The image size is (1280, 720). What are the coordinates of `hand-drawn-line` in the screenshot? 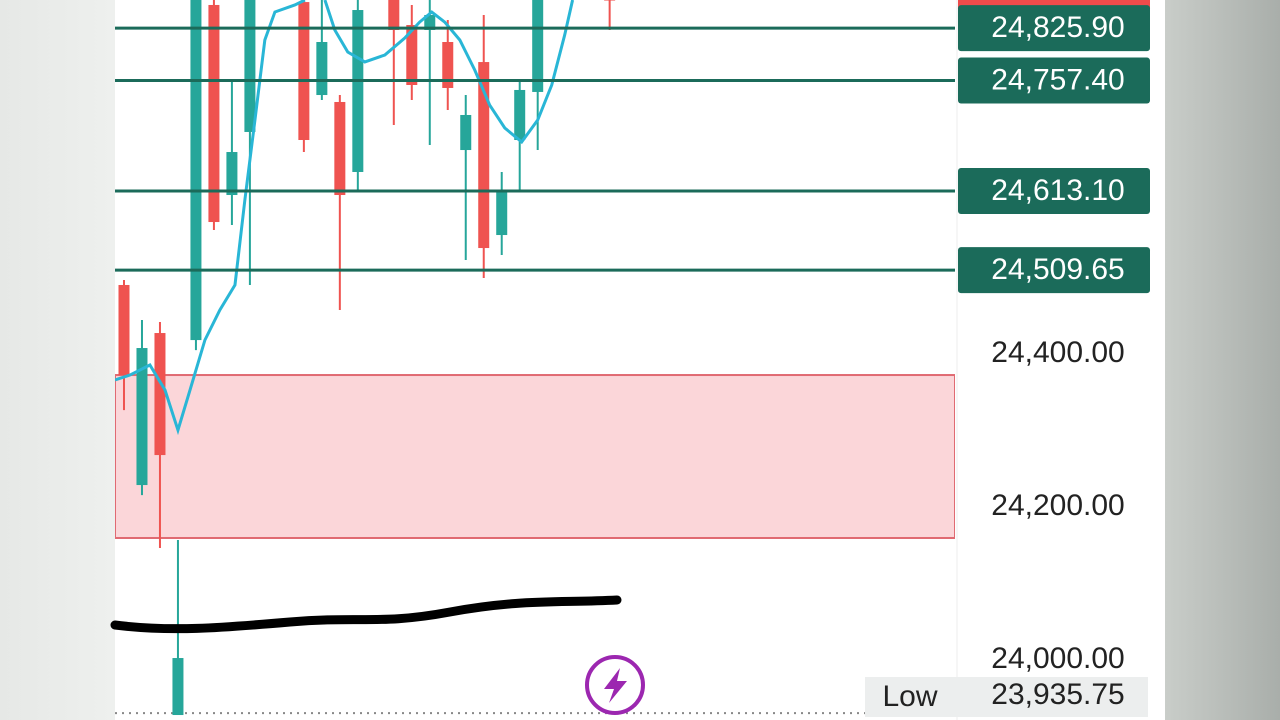 It's located at (366, 614).